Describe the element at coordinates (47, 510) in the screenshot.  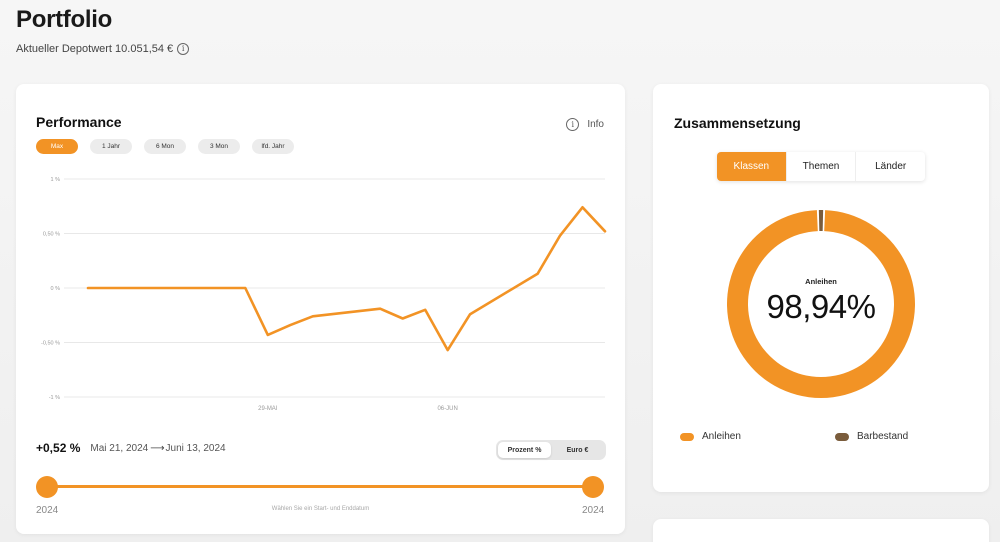
I see `slider-start-year: 2024` at that location.